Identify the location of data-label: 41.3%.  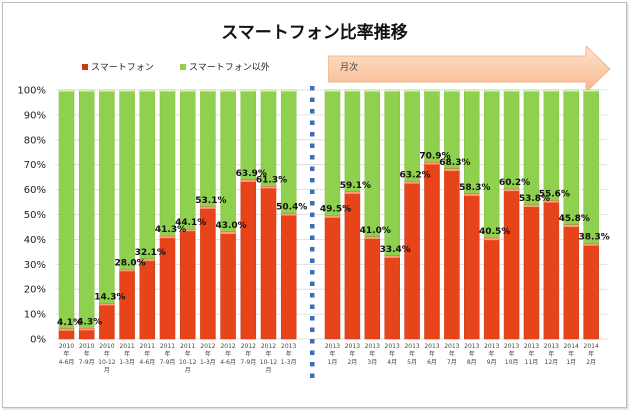
(170, 230).